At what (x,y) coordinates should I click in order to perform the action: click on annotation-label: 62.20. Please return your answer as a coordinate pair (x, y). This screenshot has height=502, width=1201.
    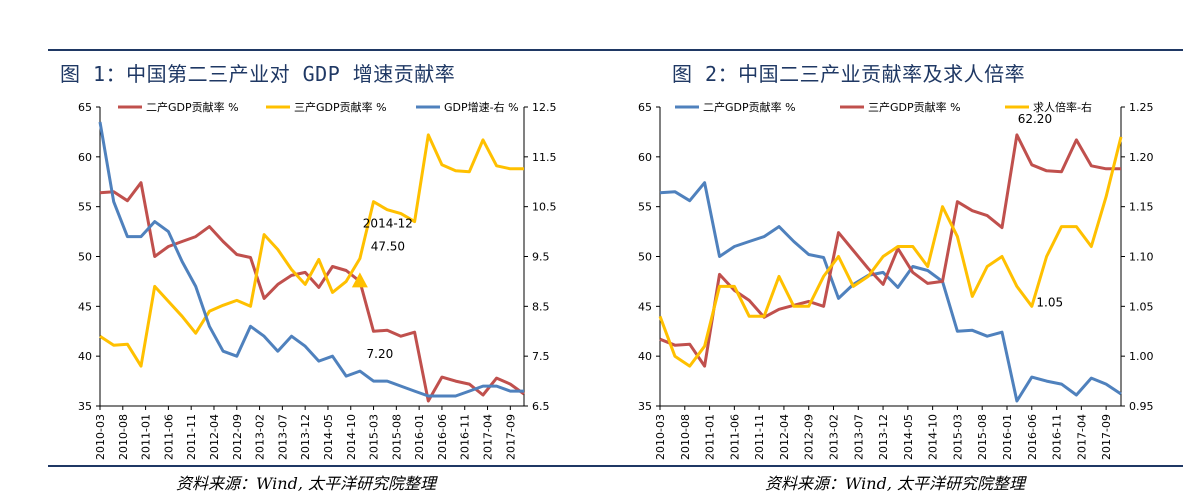
    Looking at the image, I should click on (1035, 119).